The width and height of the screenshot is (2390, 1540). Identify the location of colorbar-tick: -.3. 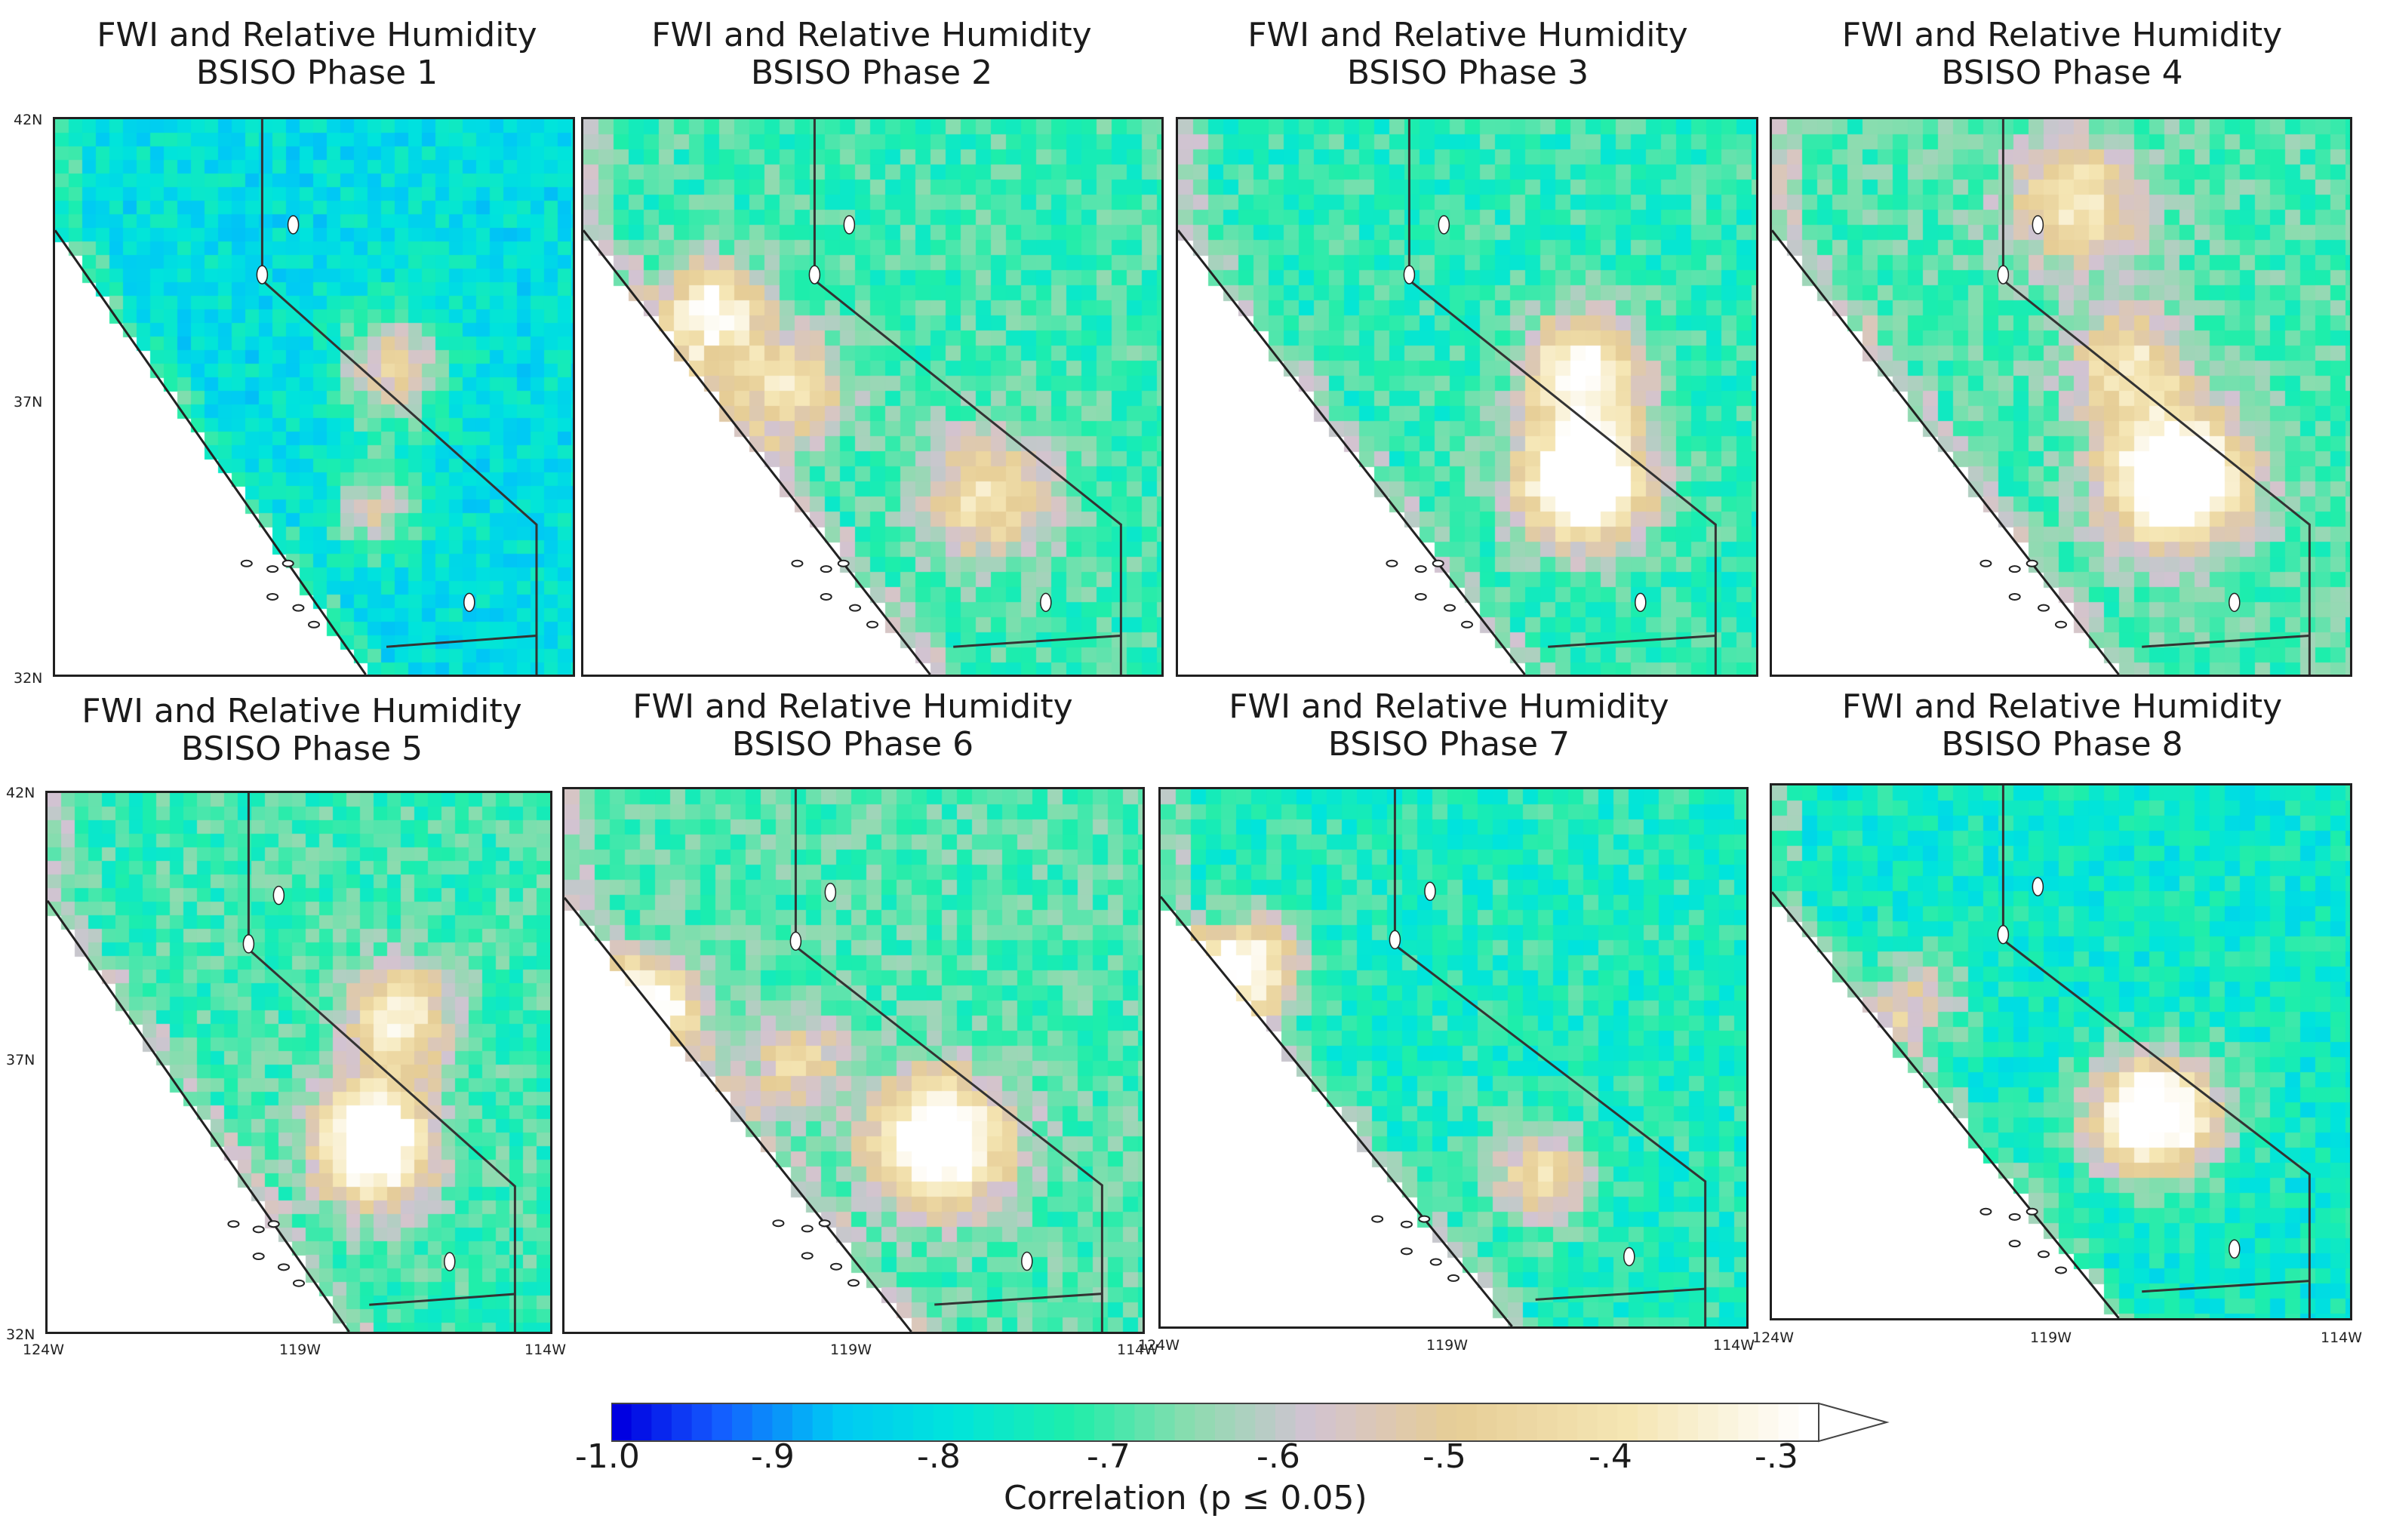
(1776, 1456).